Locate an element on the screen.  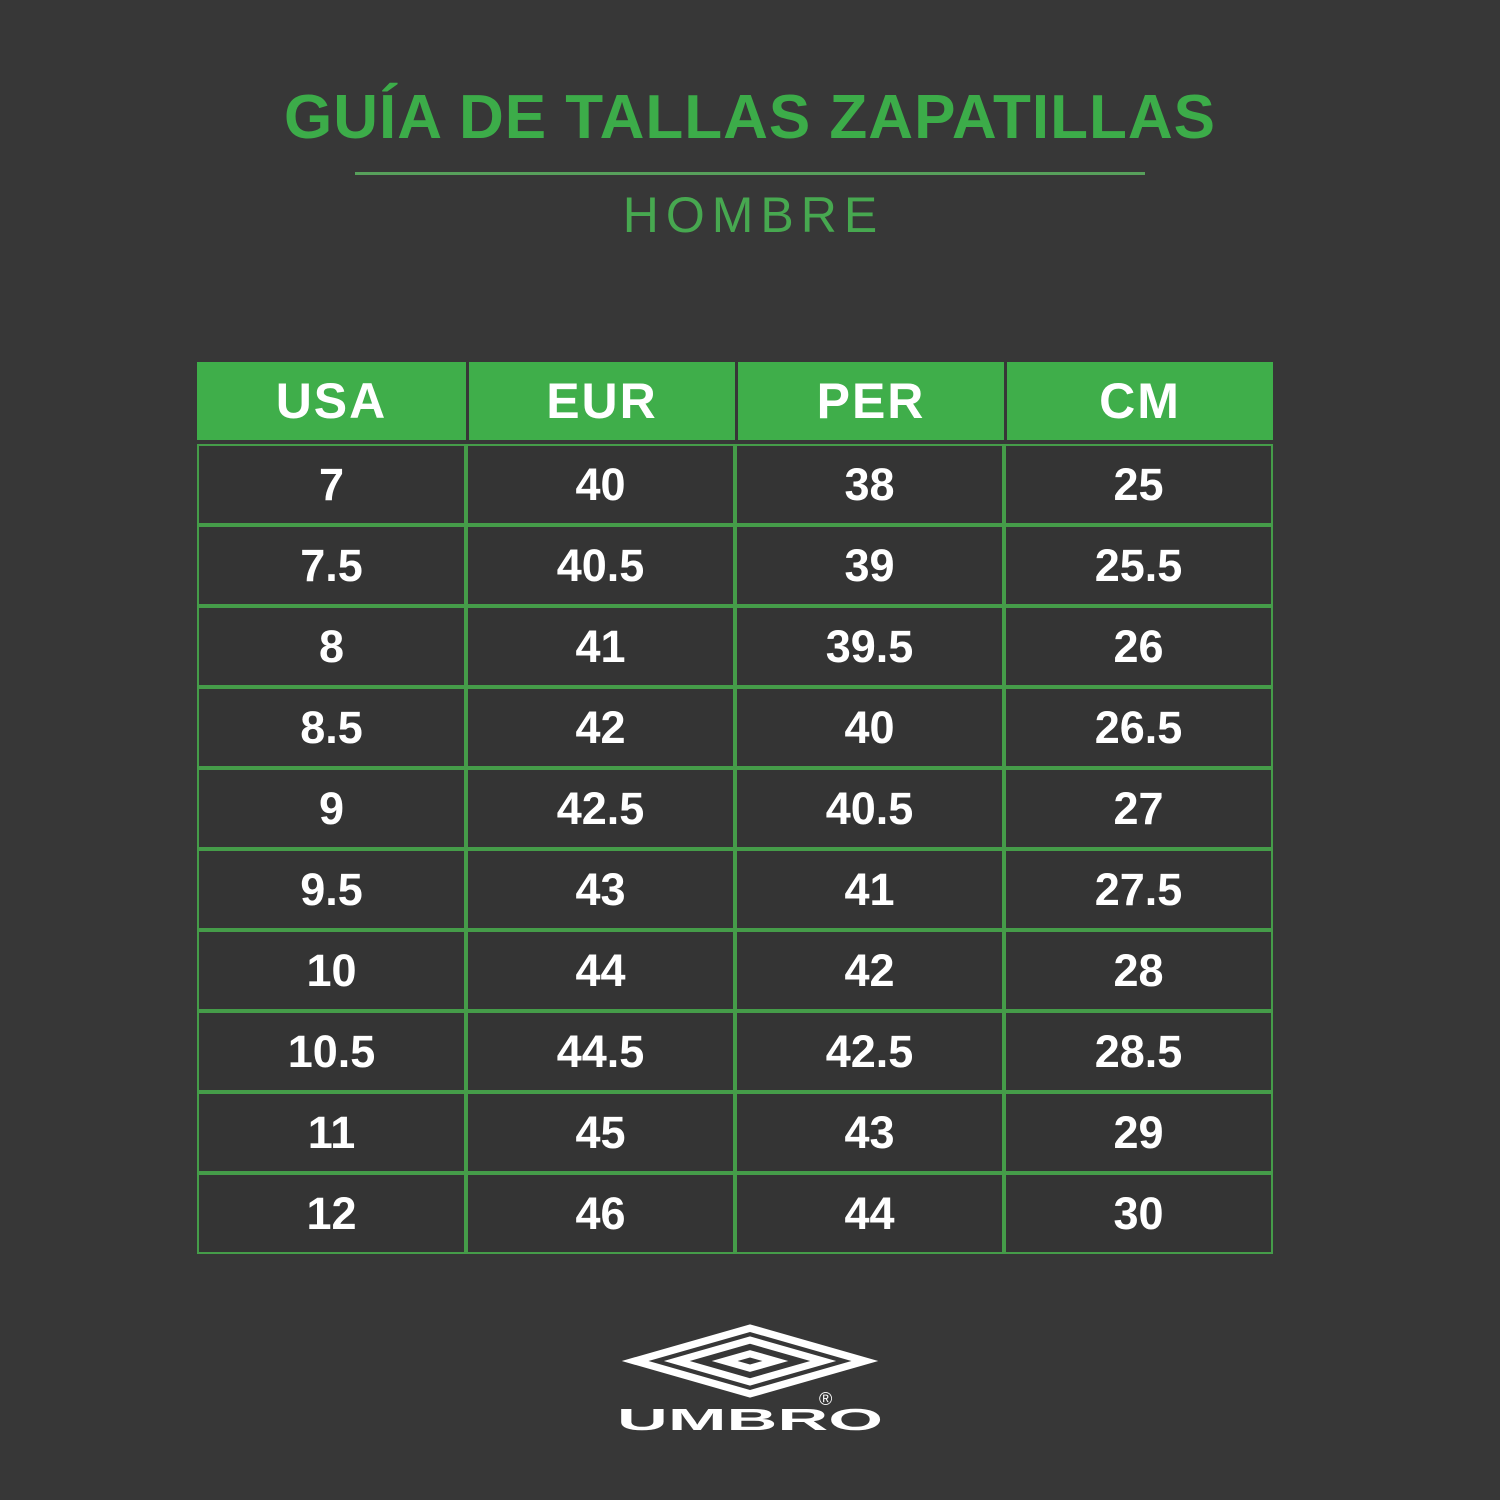
table-row: 7 40 38 25 is located at coordinates (735, 484).